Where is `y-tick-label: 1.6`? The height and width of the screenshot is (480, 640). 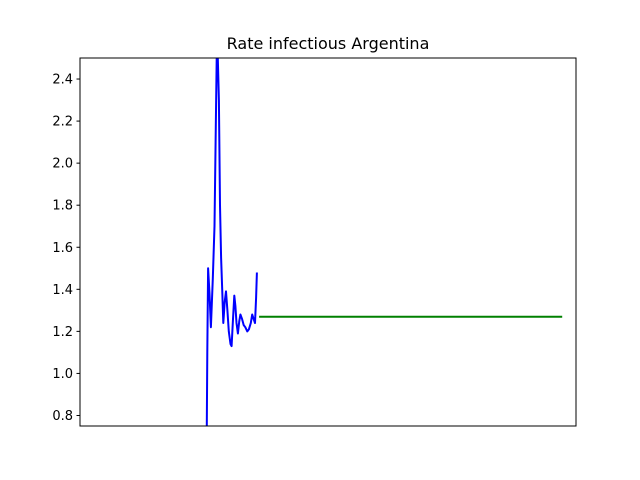
y-tick-label: 1.6 is located at coordinates (62, 248).